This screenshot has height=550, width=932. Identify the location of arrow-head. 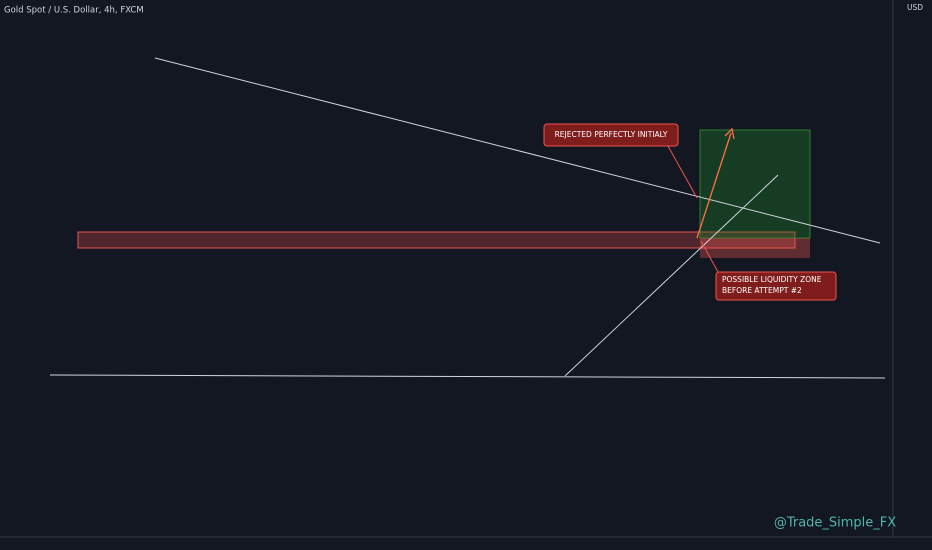
(729, 133).